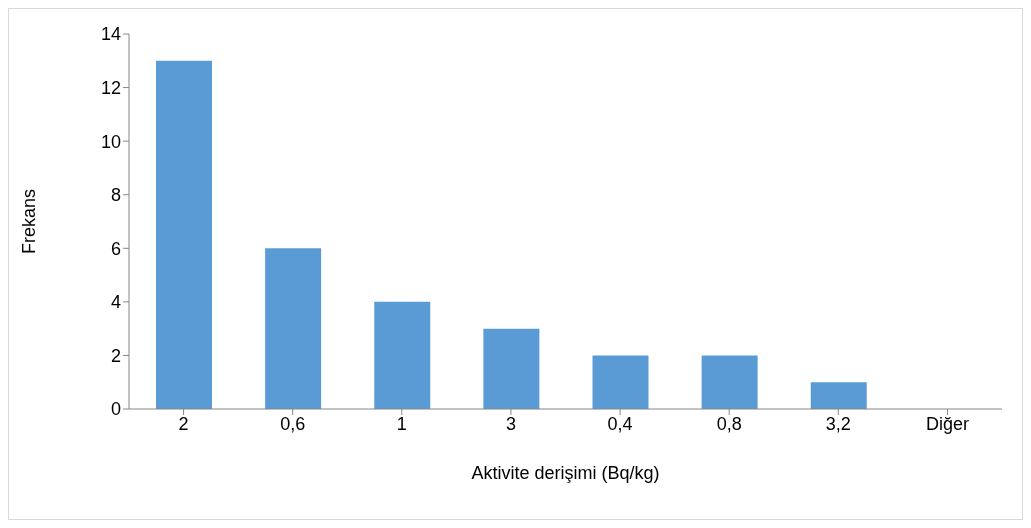  What do you see at coordinates (401, 423) in the screenshot?
I see `x-tick-label: 1` at bounding box center [401, 423].